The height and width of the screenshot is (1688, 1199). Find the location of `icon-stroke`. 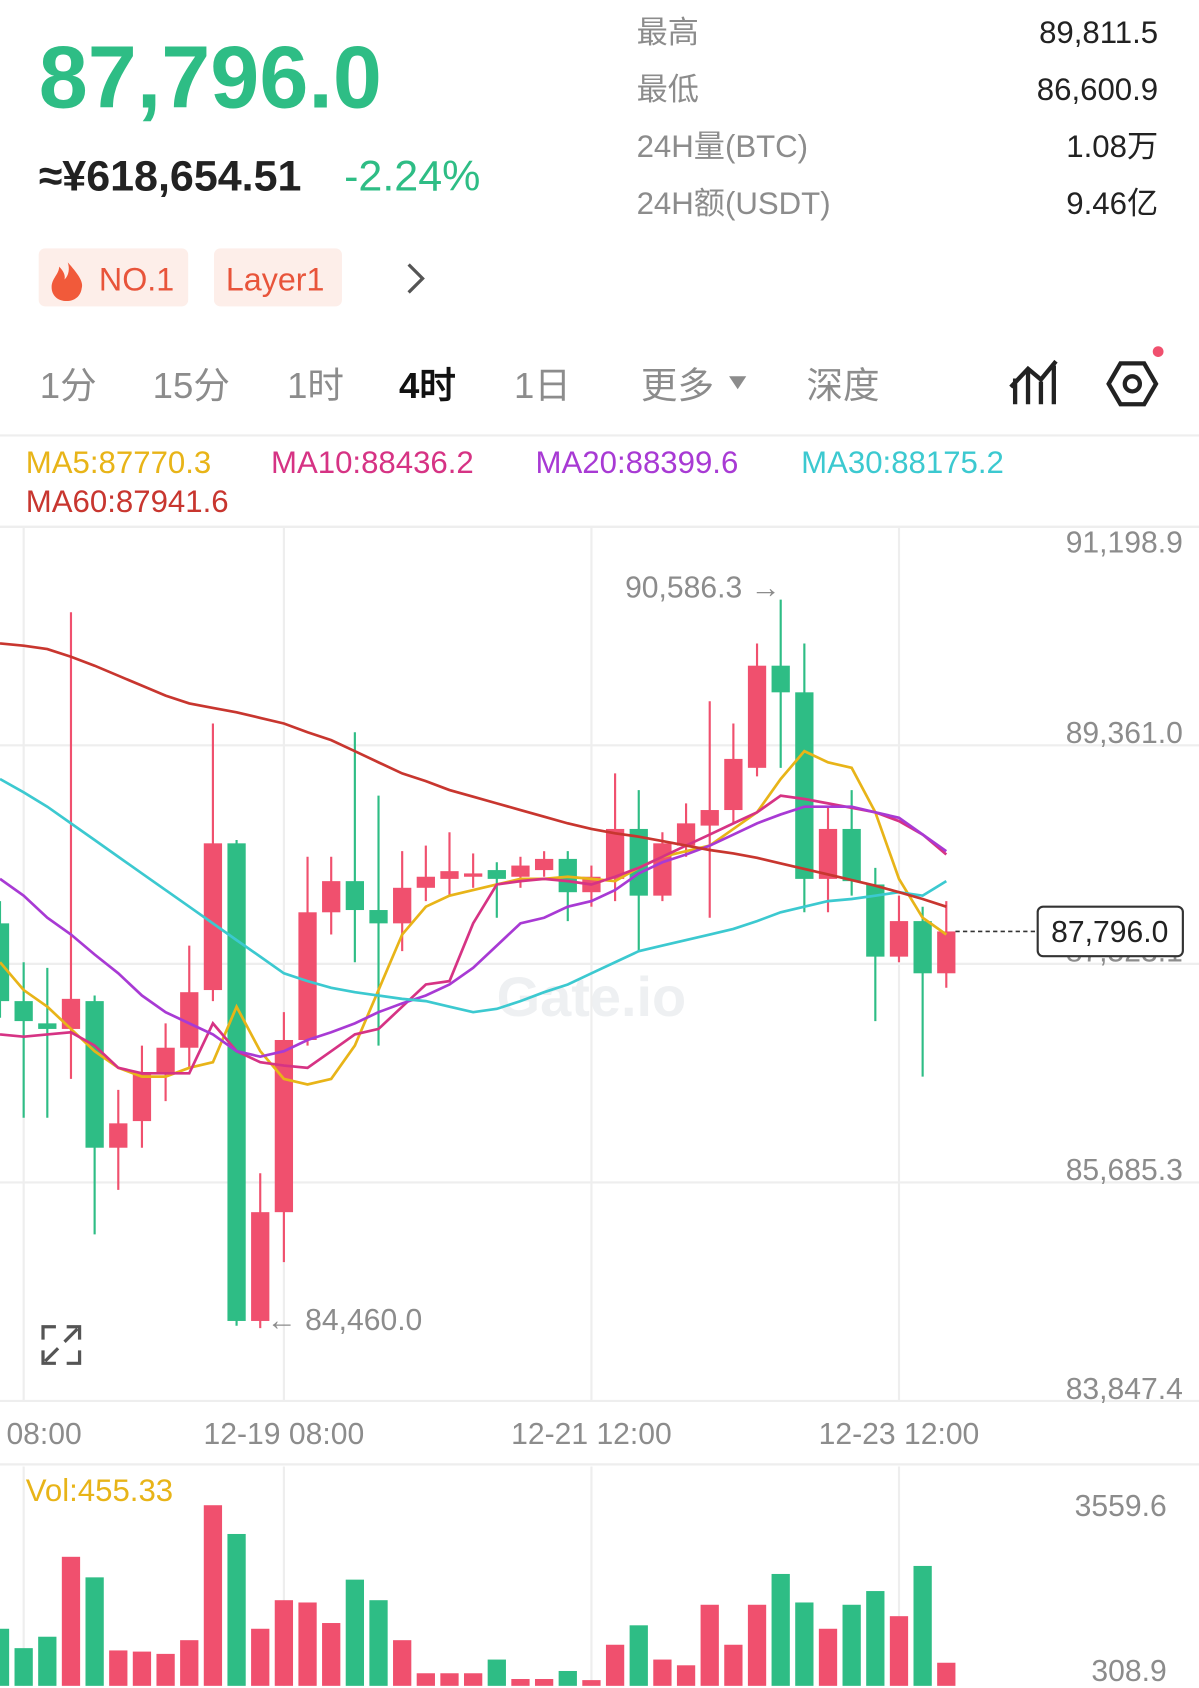

icon-stroke is located at coordinates (1132, 384).